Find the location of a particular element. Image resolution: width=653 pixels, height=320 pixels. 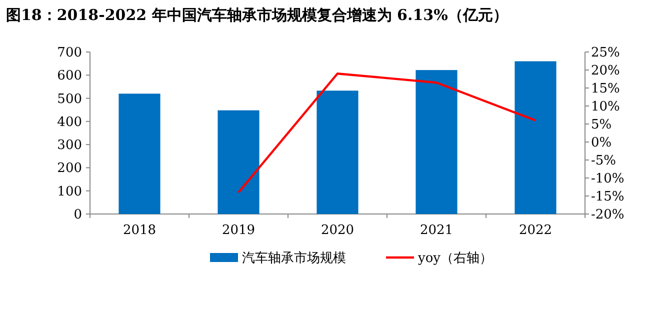

y-tick-label: 0 is located at coordinates (78, 215).